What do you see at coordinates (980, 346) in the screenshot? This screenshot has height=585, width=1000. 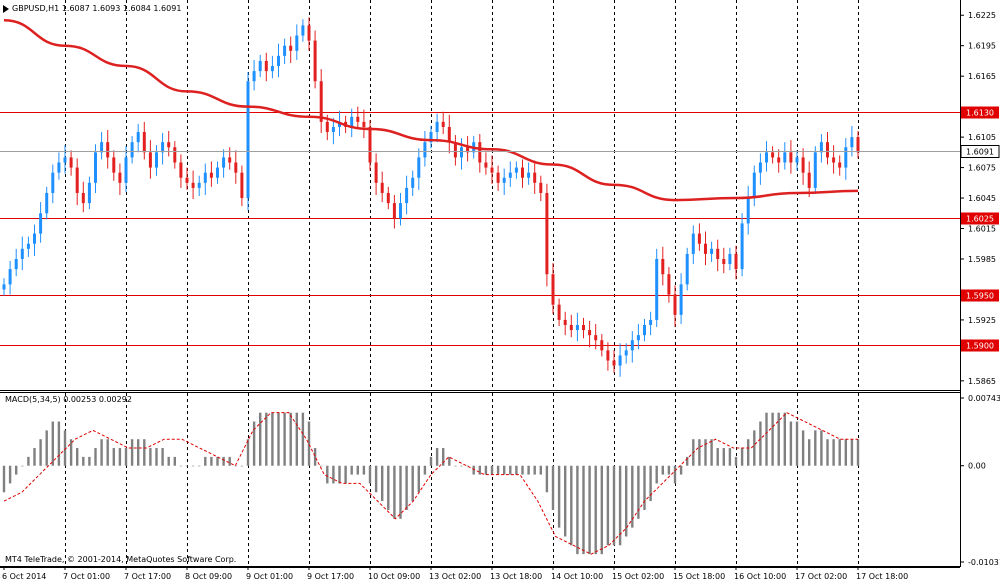 I see `level-tag-label: 1.5900` at bounding box center [980, 346].